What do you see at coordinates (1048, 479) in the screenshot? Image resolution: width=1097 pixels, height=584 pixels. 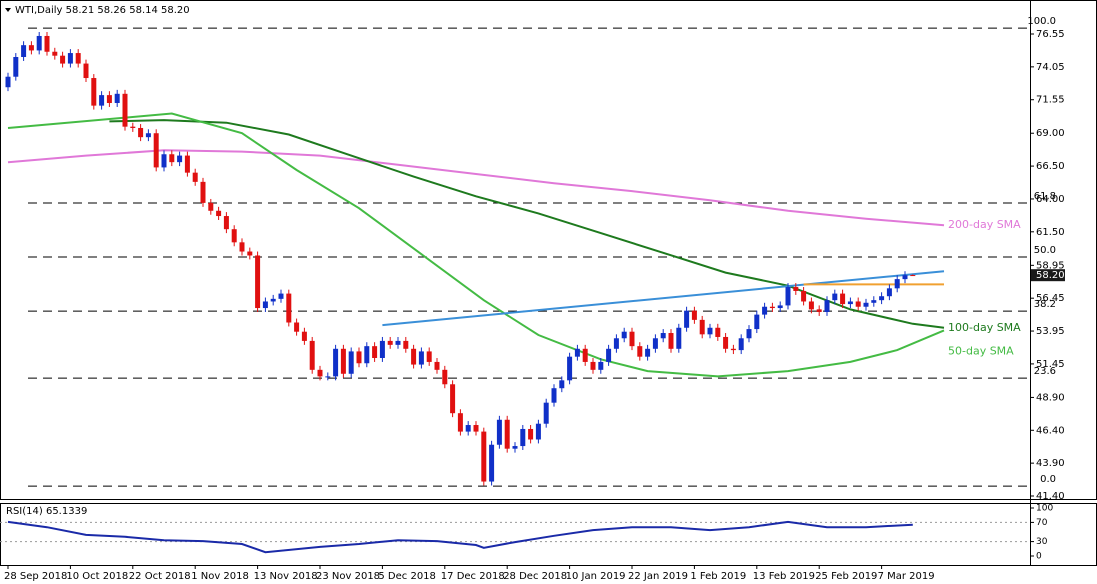 I see `fib-label: 0.0` at bounding box center [1048, 479].